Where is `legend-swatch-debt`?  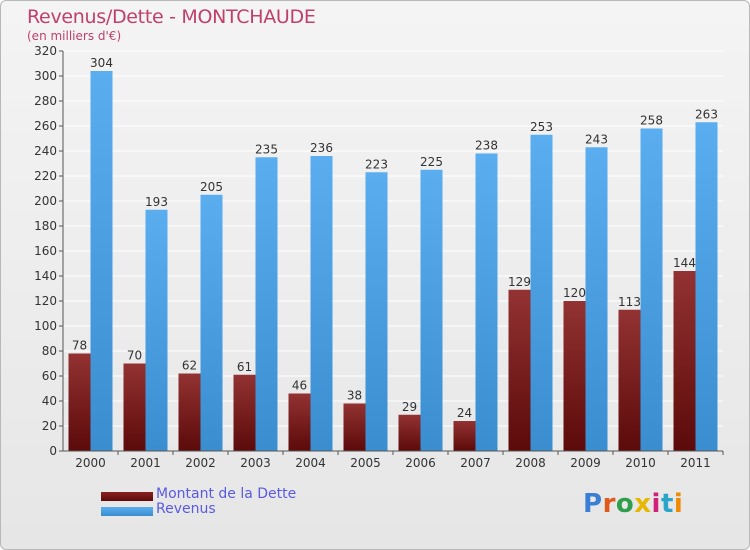 legend-swatch-debt is located at coordinates (127, 496).